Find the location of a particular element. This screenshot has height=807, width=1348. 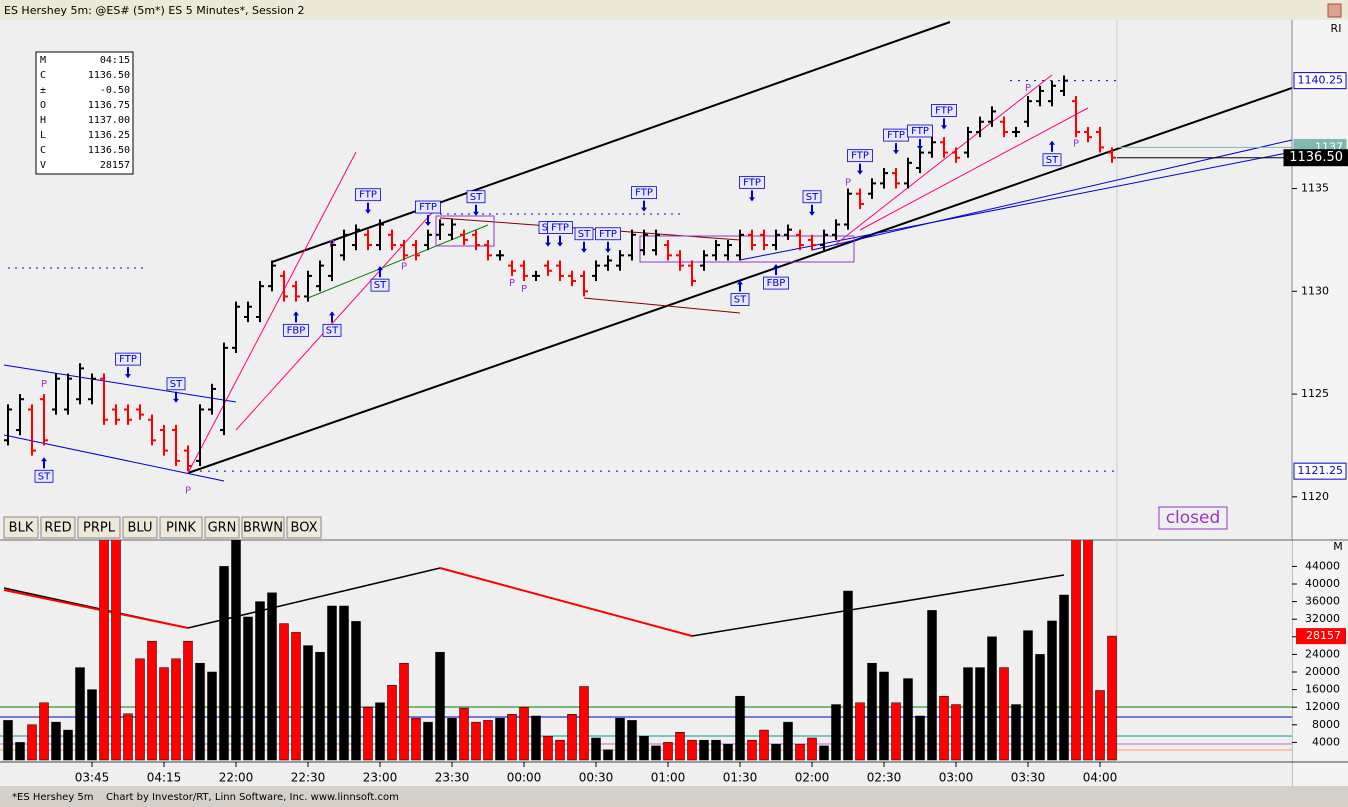

title-bar is located at coordinates (674, 10).